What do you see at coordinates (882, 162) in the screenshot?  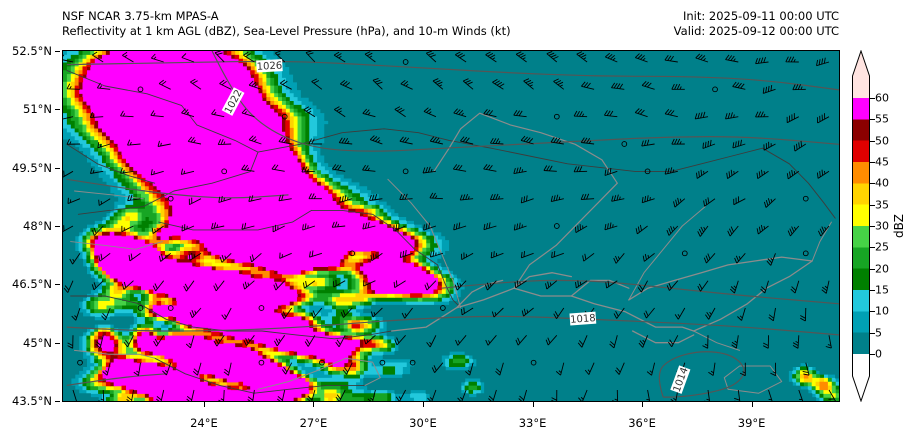 I see `colorbar-tick-label-9: 45` at bounding box center [882, 162].